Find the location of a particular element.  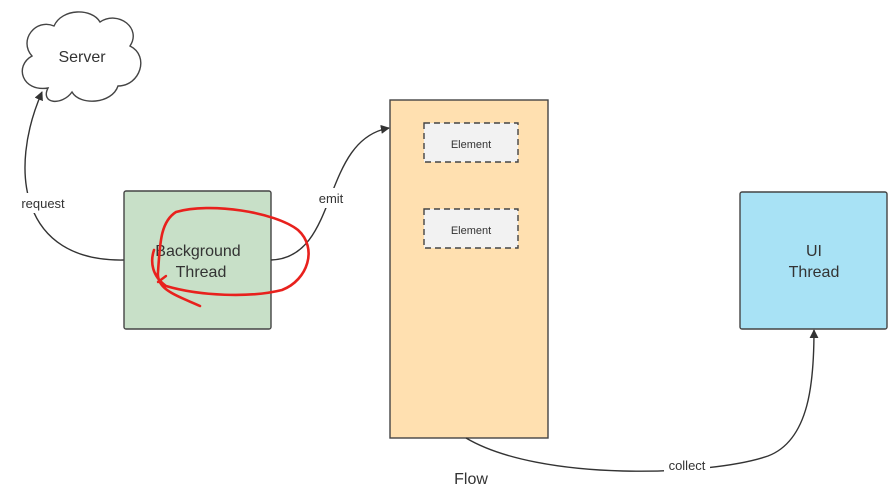

ui-thread-box is located at coordinates (813, 260).